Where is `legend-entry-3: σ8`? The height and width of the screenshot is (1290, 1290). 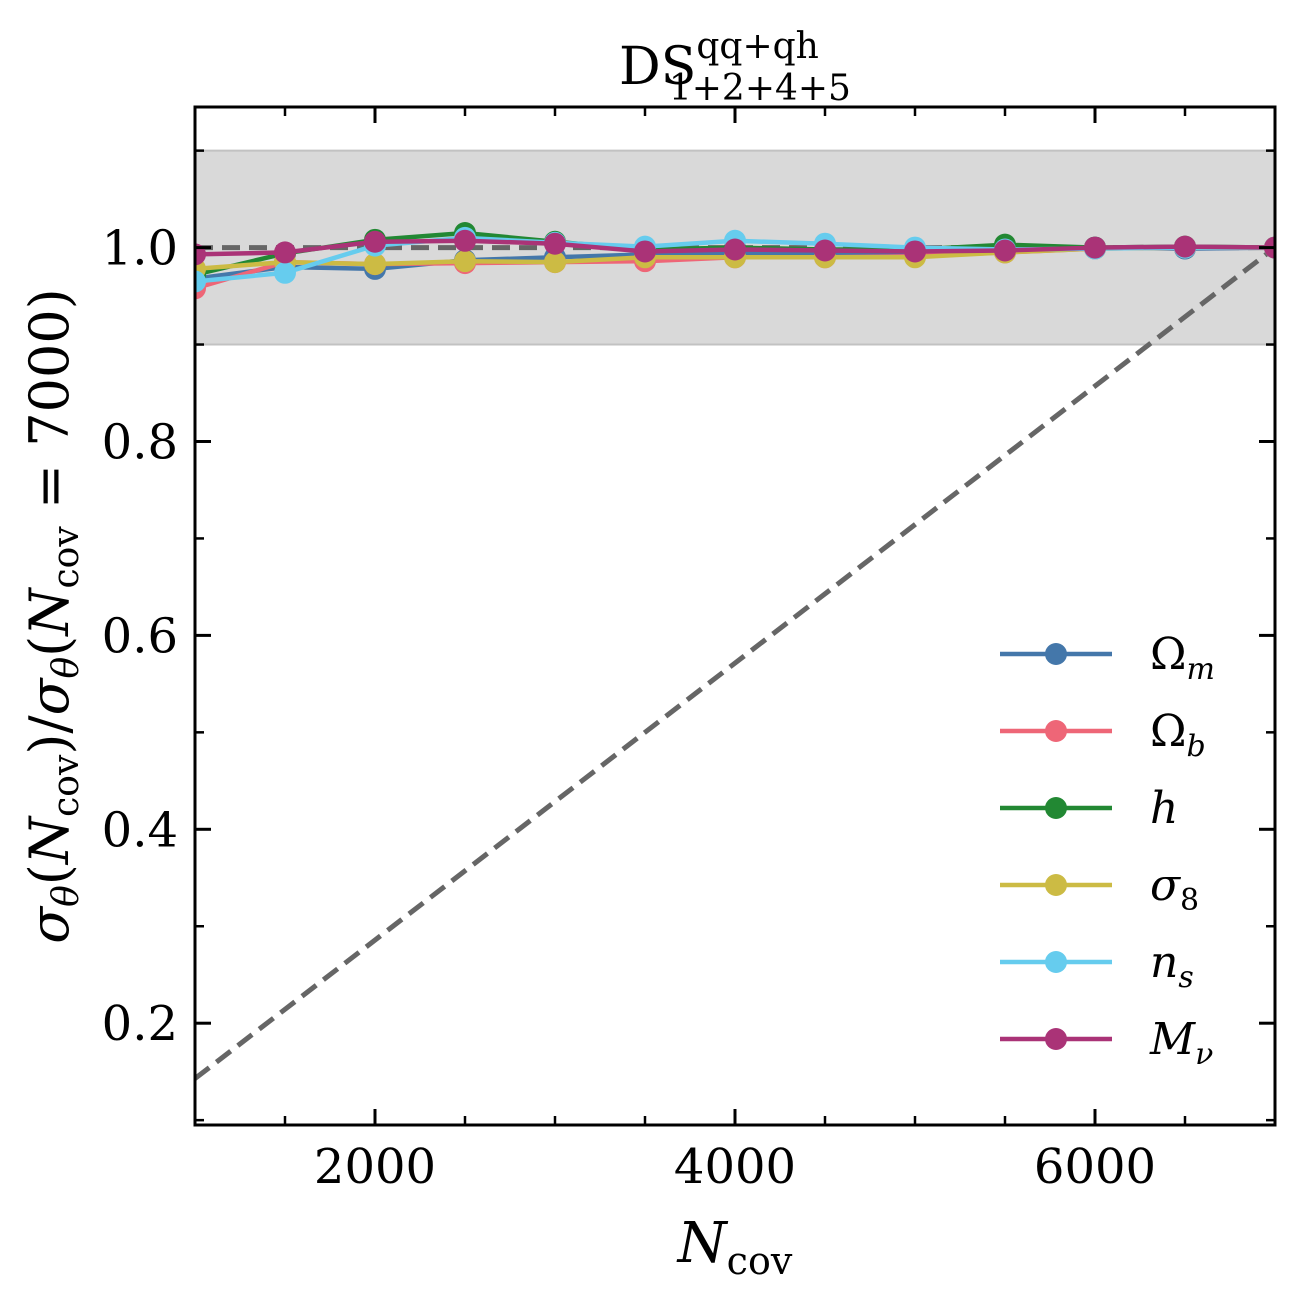
legend-entry-3: σ8 is located at coordinates (1099, 889).